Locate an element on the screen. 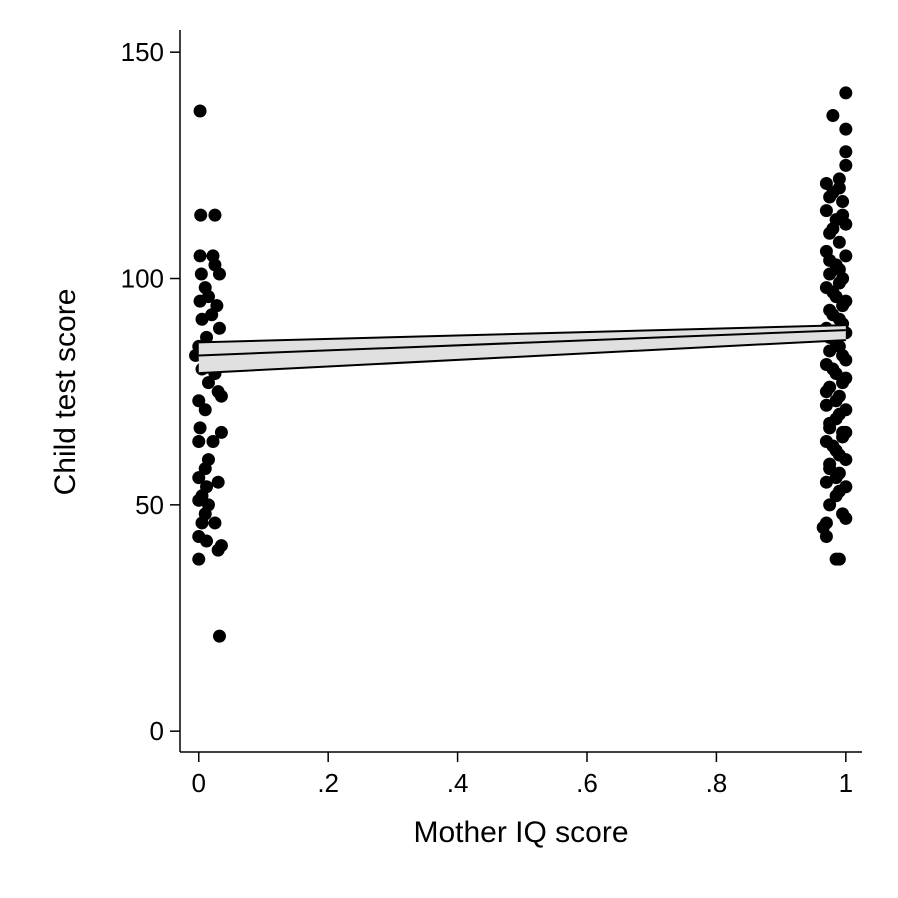 Image resolution: width=898 pixels, height=898 pixels. confidence-band is located at coordinates (522, 349).